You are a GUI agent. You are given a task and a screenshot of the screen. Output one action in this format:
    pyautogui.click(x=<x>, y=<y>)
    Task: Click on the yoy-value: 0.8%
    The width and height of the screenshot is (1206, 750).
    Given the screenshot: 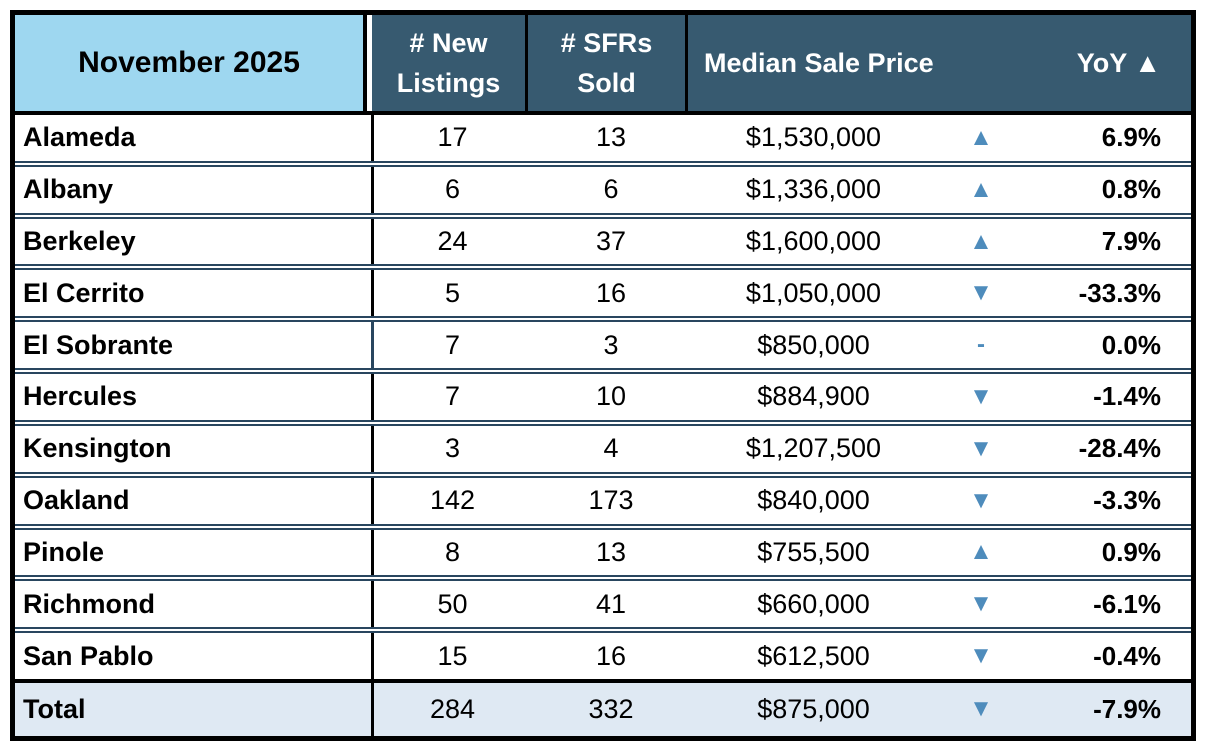 What is the action you would take?
    pyautogui.click(x=1131, y=189)
    